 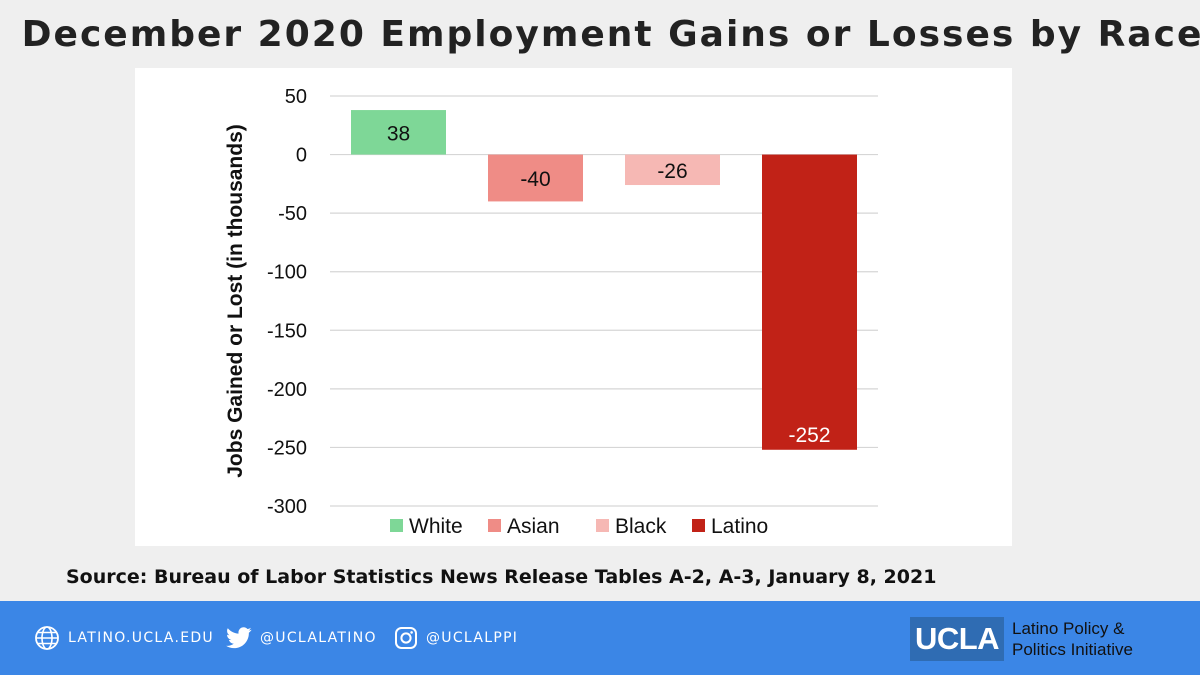 I want to click on y-axis-label: Jobs Gained or Lost (in thousands), so click(x=235, y=301).